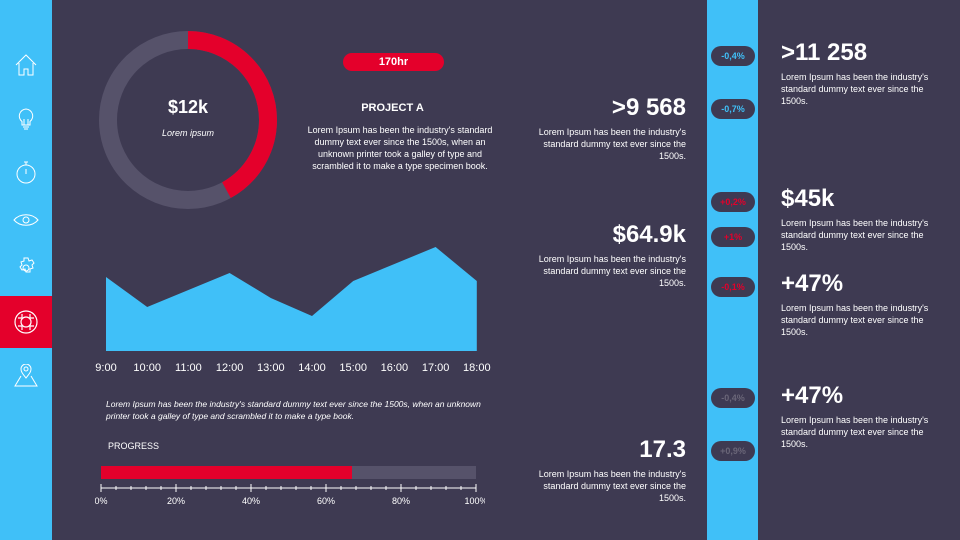 The image size is (960, 540). I want to click on change-pill: +0,9%, so click(733, 451).